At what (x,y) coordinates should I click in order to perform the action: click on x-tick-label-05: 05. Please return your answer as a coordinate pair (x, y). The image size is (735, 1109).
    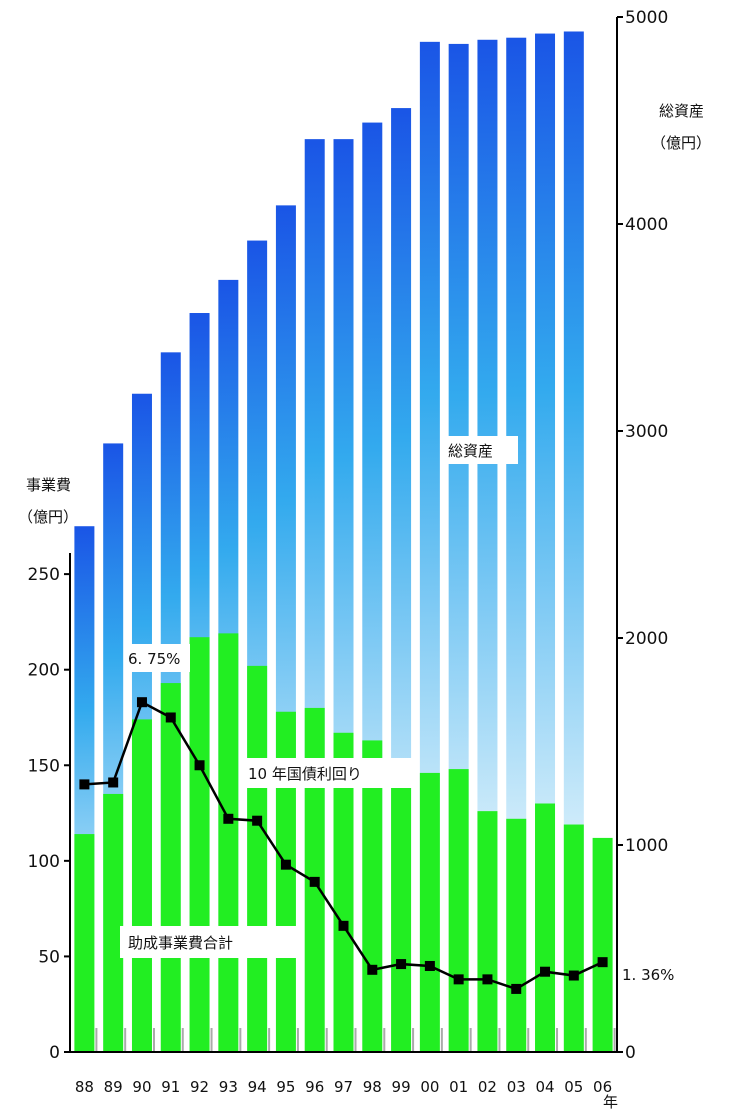
    Looking at the image, I should click on (573, 1087).